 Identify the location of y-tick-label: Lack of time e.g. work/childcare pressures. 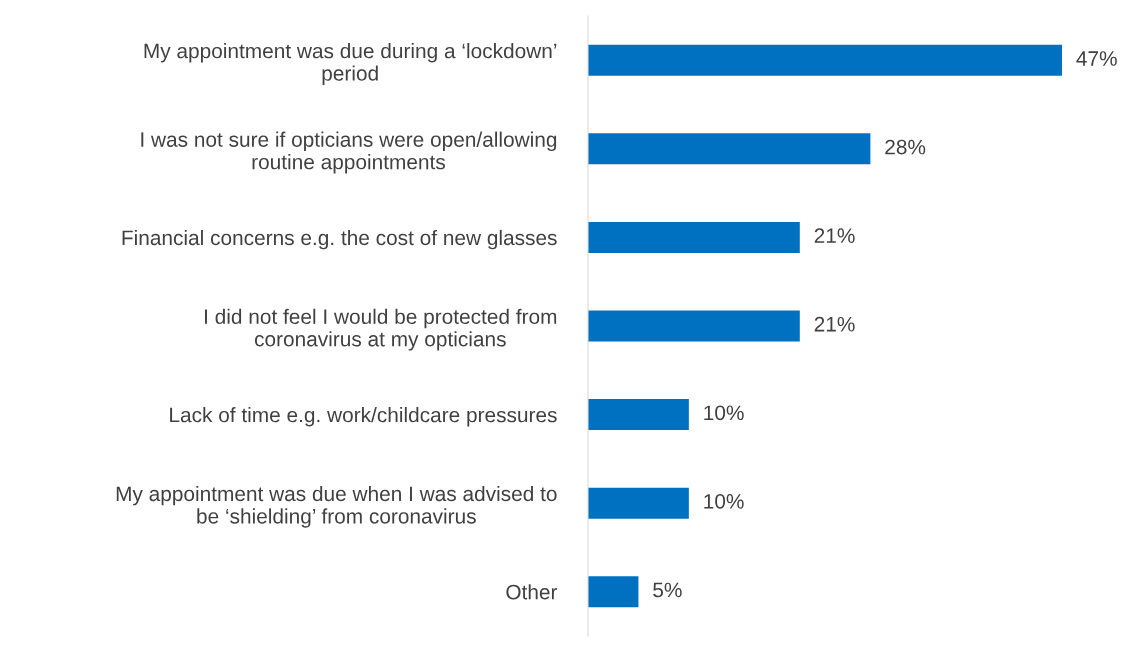
(363, 417).